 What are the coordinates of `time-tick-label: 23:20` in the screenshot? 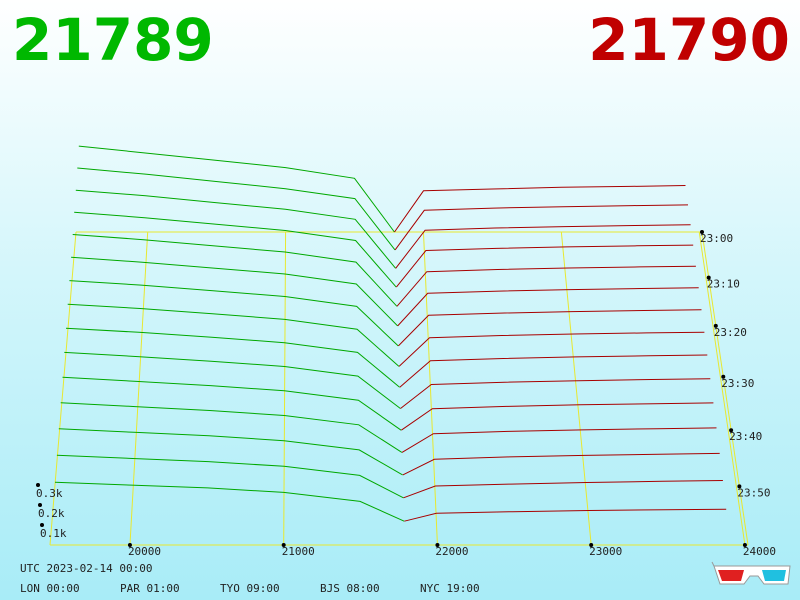 It's located at (730, 332).